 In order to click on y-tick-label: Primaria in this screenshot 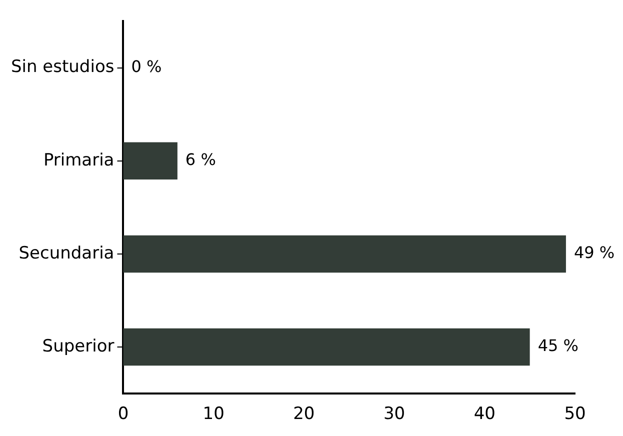, I will do `click(78, 160)`.